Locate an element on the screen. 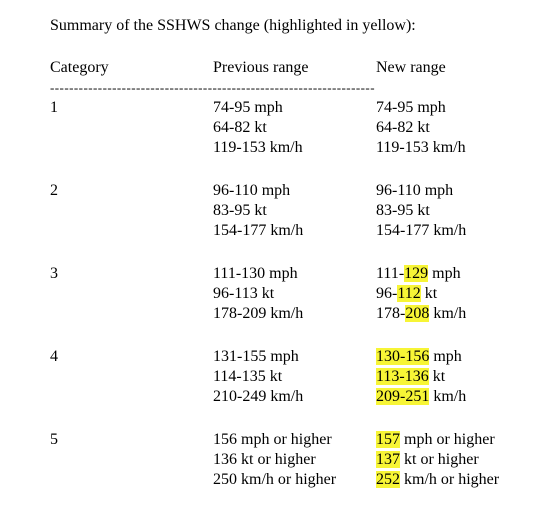 The image size is (560, 514). highlighted-text: 208 is located at coordinates (417, 313).